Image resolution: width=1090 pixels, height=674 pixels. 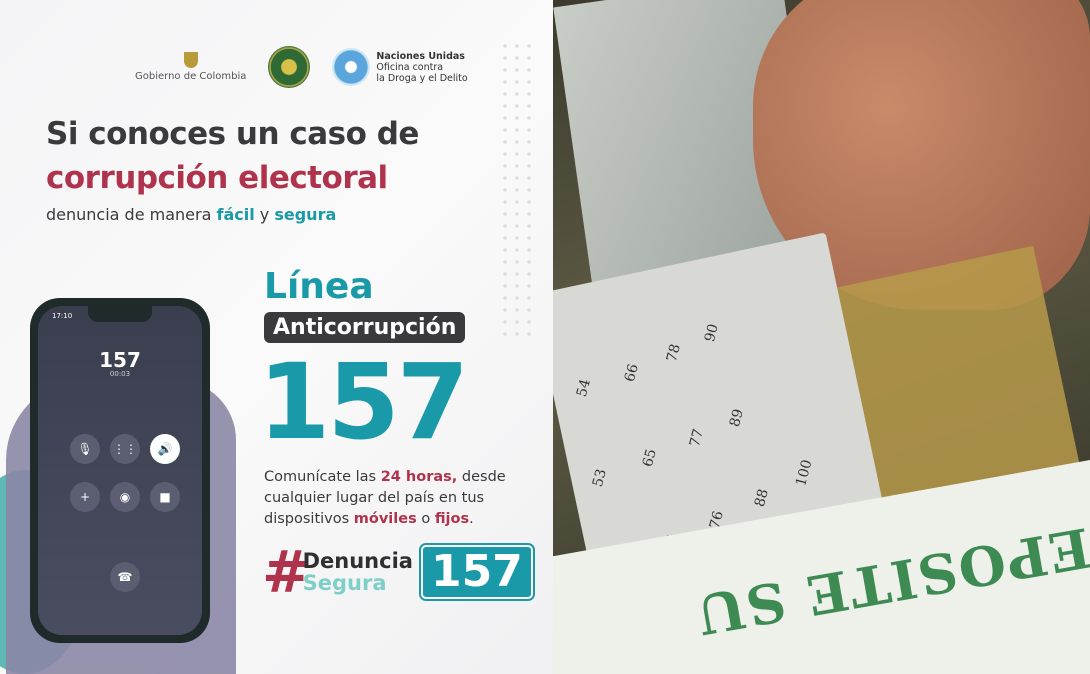 What do you see at coordinates (351, 67) in the screenshot?
I see `un-emblem-icon` at bounding box center [351, 67].